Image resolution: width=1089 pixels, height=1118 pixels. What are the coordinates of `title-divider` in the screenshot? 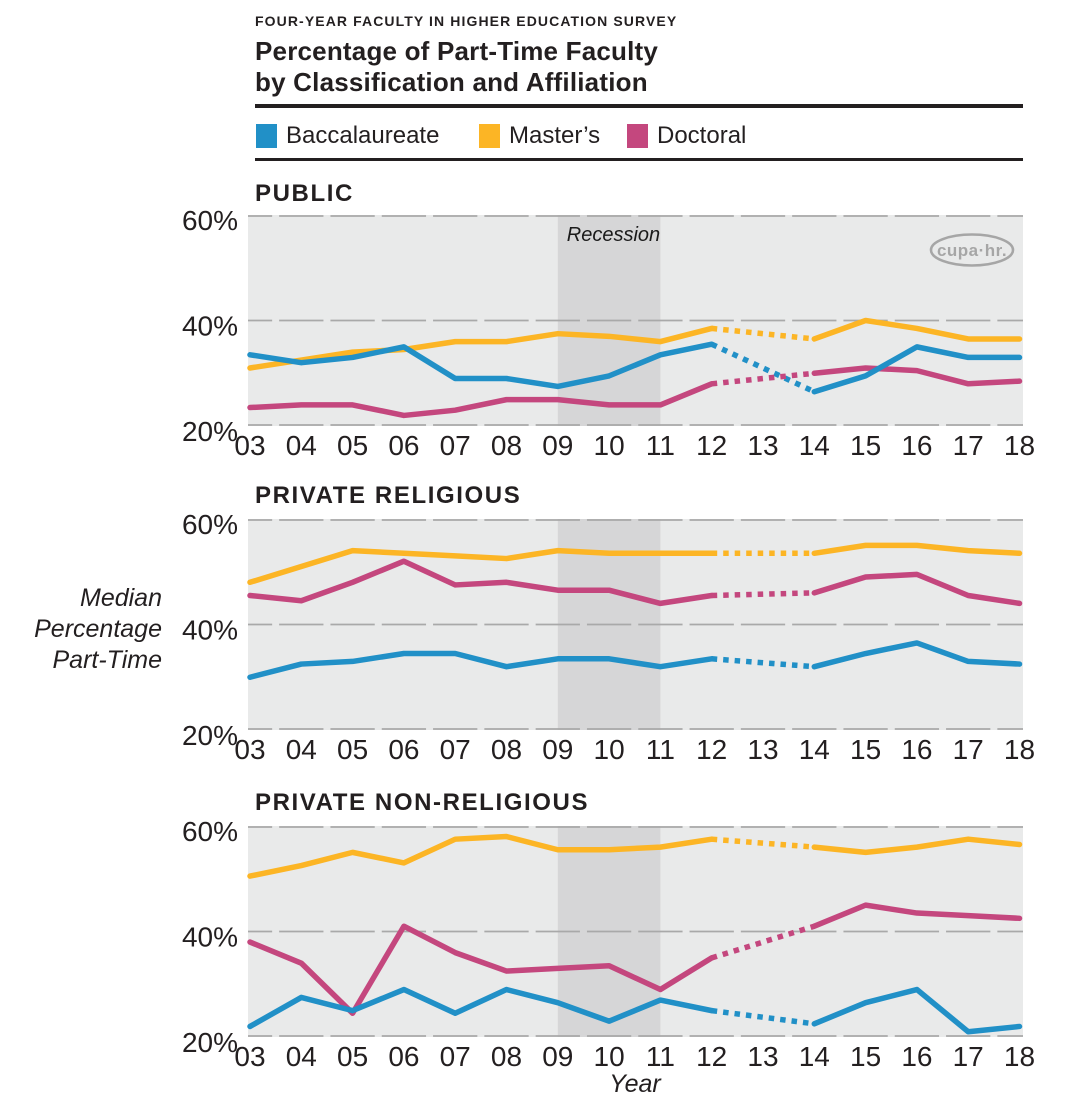 It's located at (639, 106).